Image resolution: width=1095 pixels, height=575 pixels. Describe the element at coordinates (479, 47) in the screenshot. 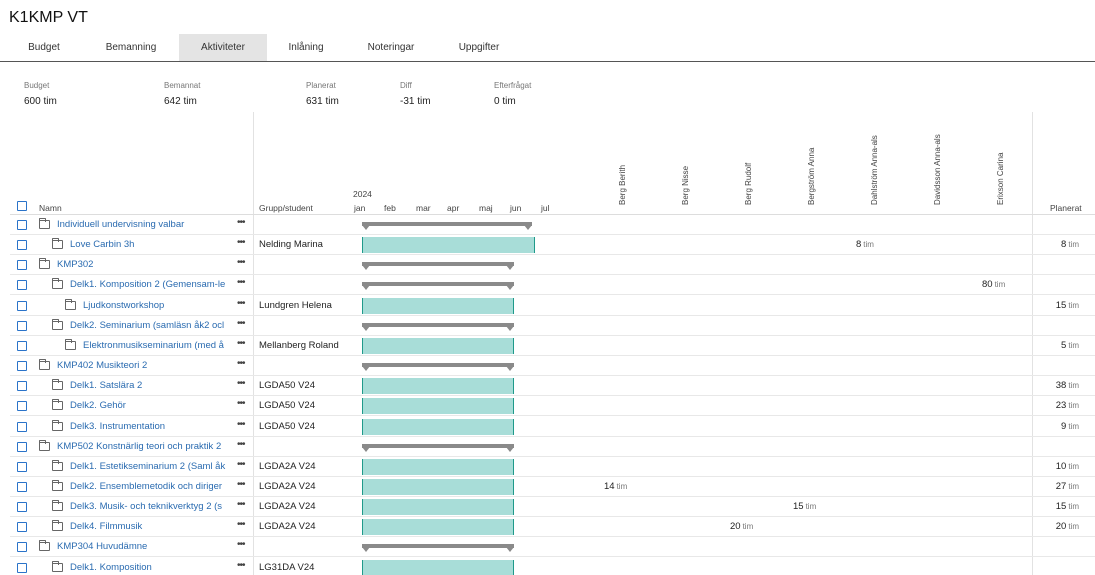

I see `tab-uppgifter: Uppgifter` at that location.